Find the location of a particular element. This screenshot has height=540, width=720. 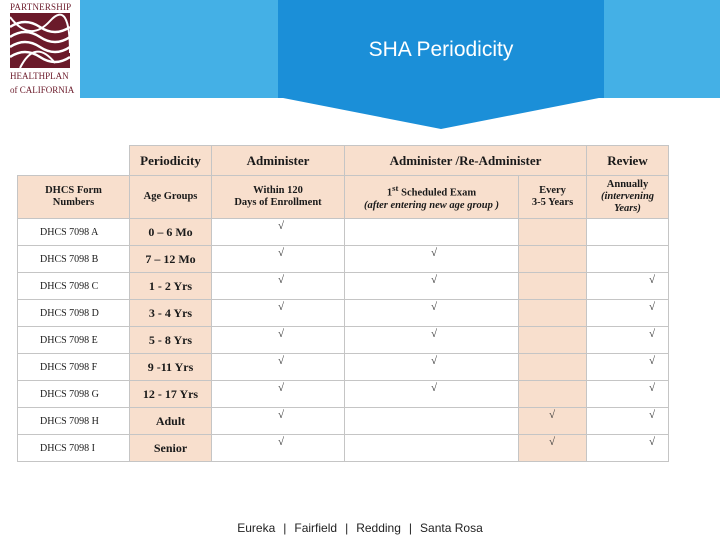

subheader-within-120-days: Within 120 Days of Enrollment is located at coordinates (278, 197).